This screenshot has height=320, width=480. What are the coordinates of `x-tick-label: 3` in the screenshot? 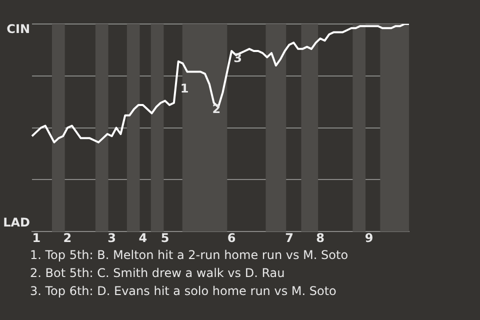 It's located at (112, 237).